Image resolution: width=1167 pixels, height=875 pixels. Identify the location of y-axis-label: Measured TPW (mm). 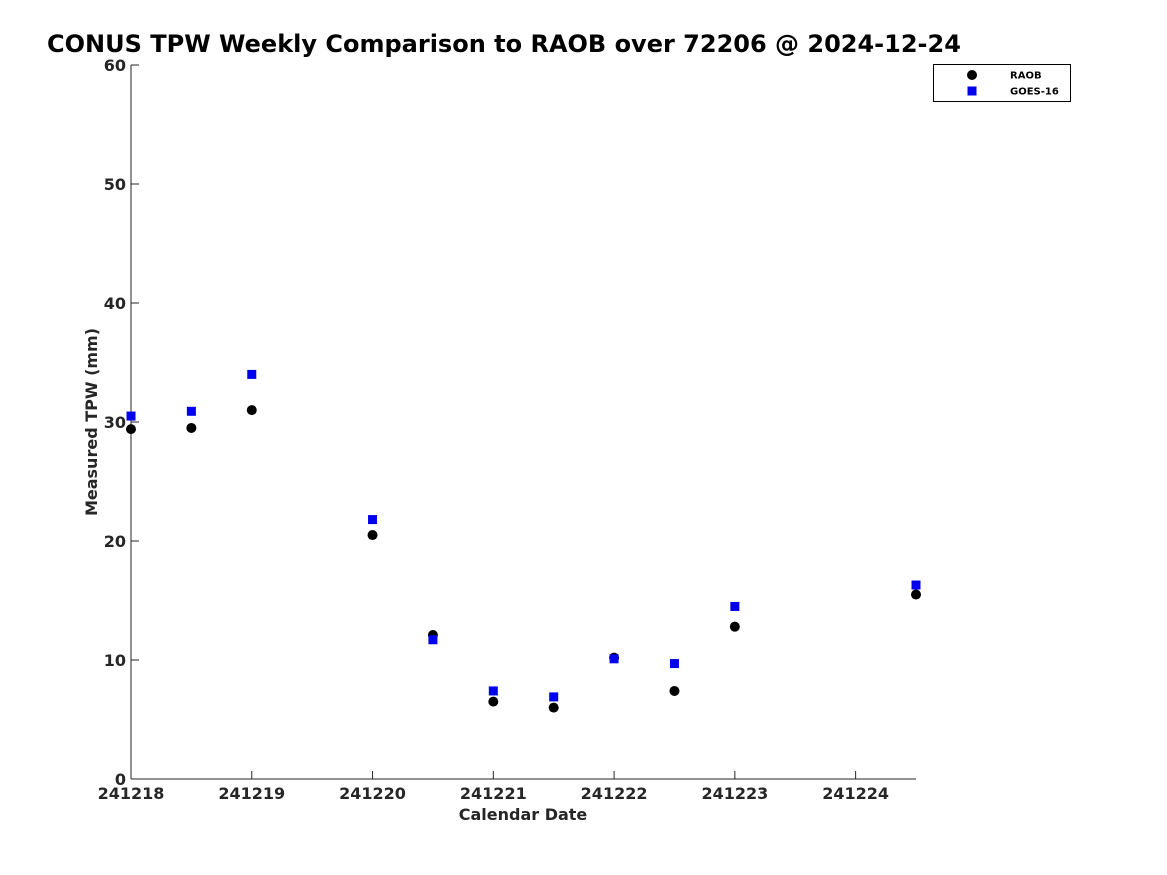
(91, 422).